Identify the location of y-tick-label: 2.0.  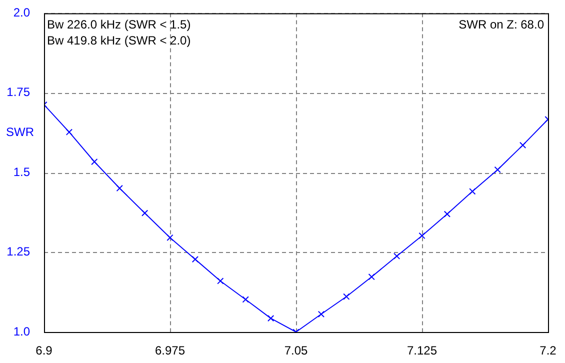
(21, 13).